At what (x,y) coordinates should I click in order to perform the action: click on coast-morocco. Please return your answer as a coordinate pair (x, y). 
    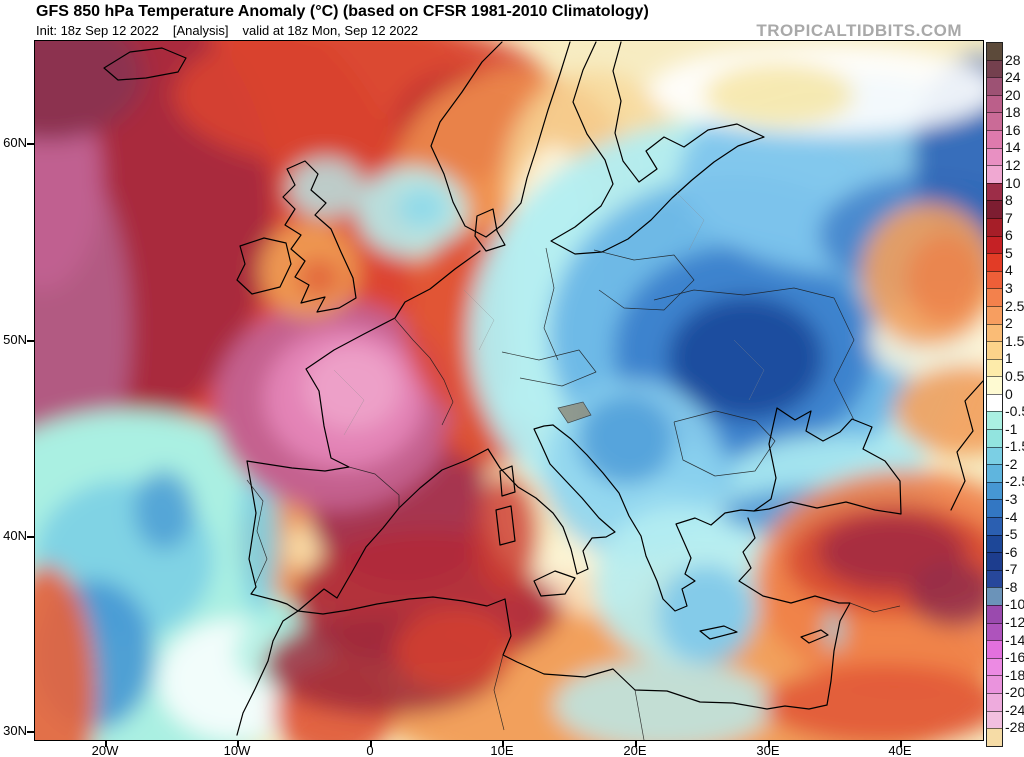
    Looking at the image, I should click on (267, 673).